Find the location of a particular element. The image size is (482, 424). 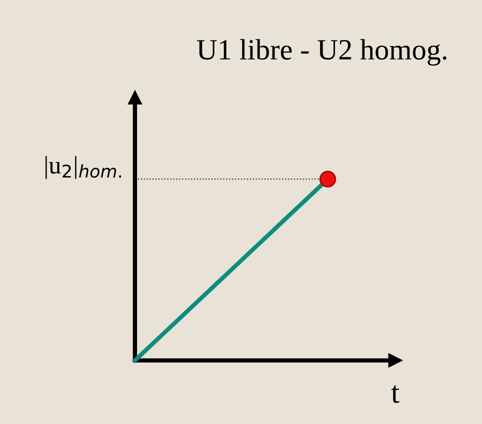

chart-title: U1 libre - U2 homog. is located at coordinates (321, 52).